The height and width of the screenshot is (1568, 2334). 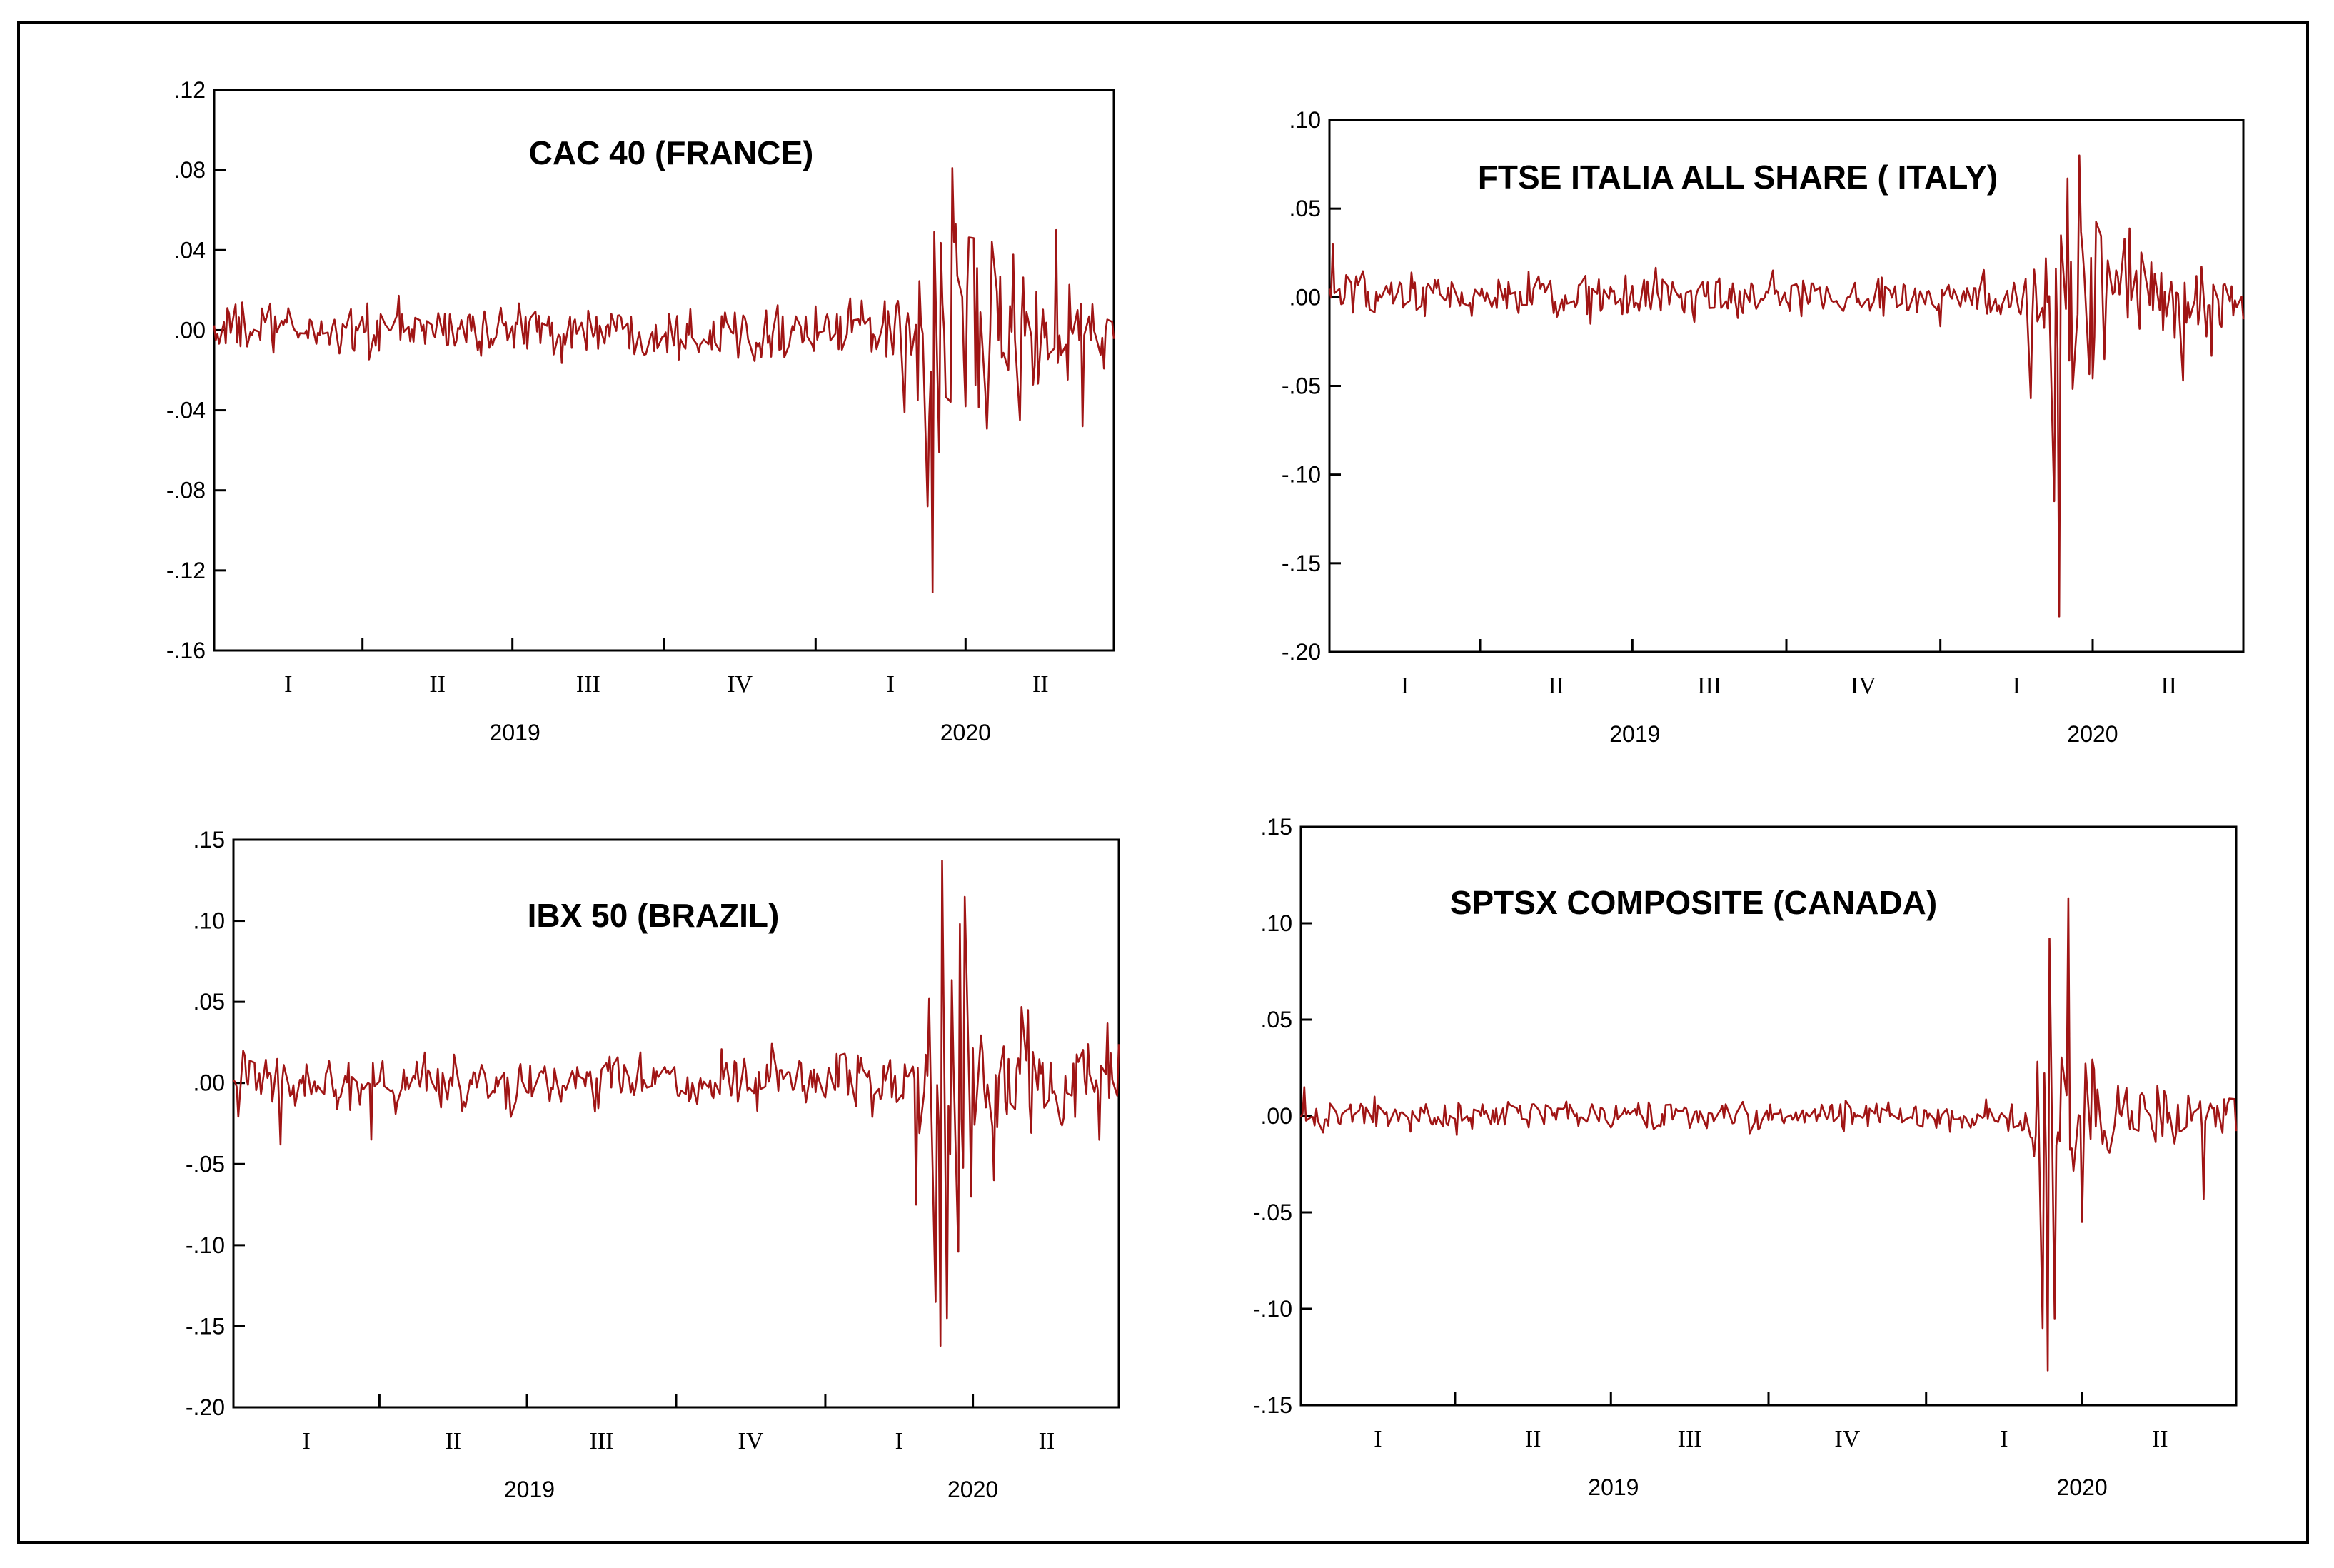 What do you see at coordinates (1694, 902) in the screenshot?
I see `chart-title: SPTSX COMPOSITE (CANADA)` at bounding box center [1694, 902].